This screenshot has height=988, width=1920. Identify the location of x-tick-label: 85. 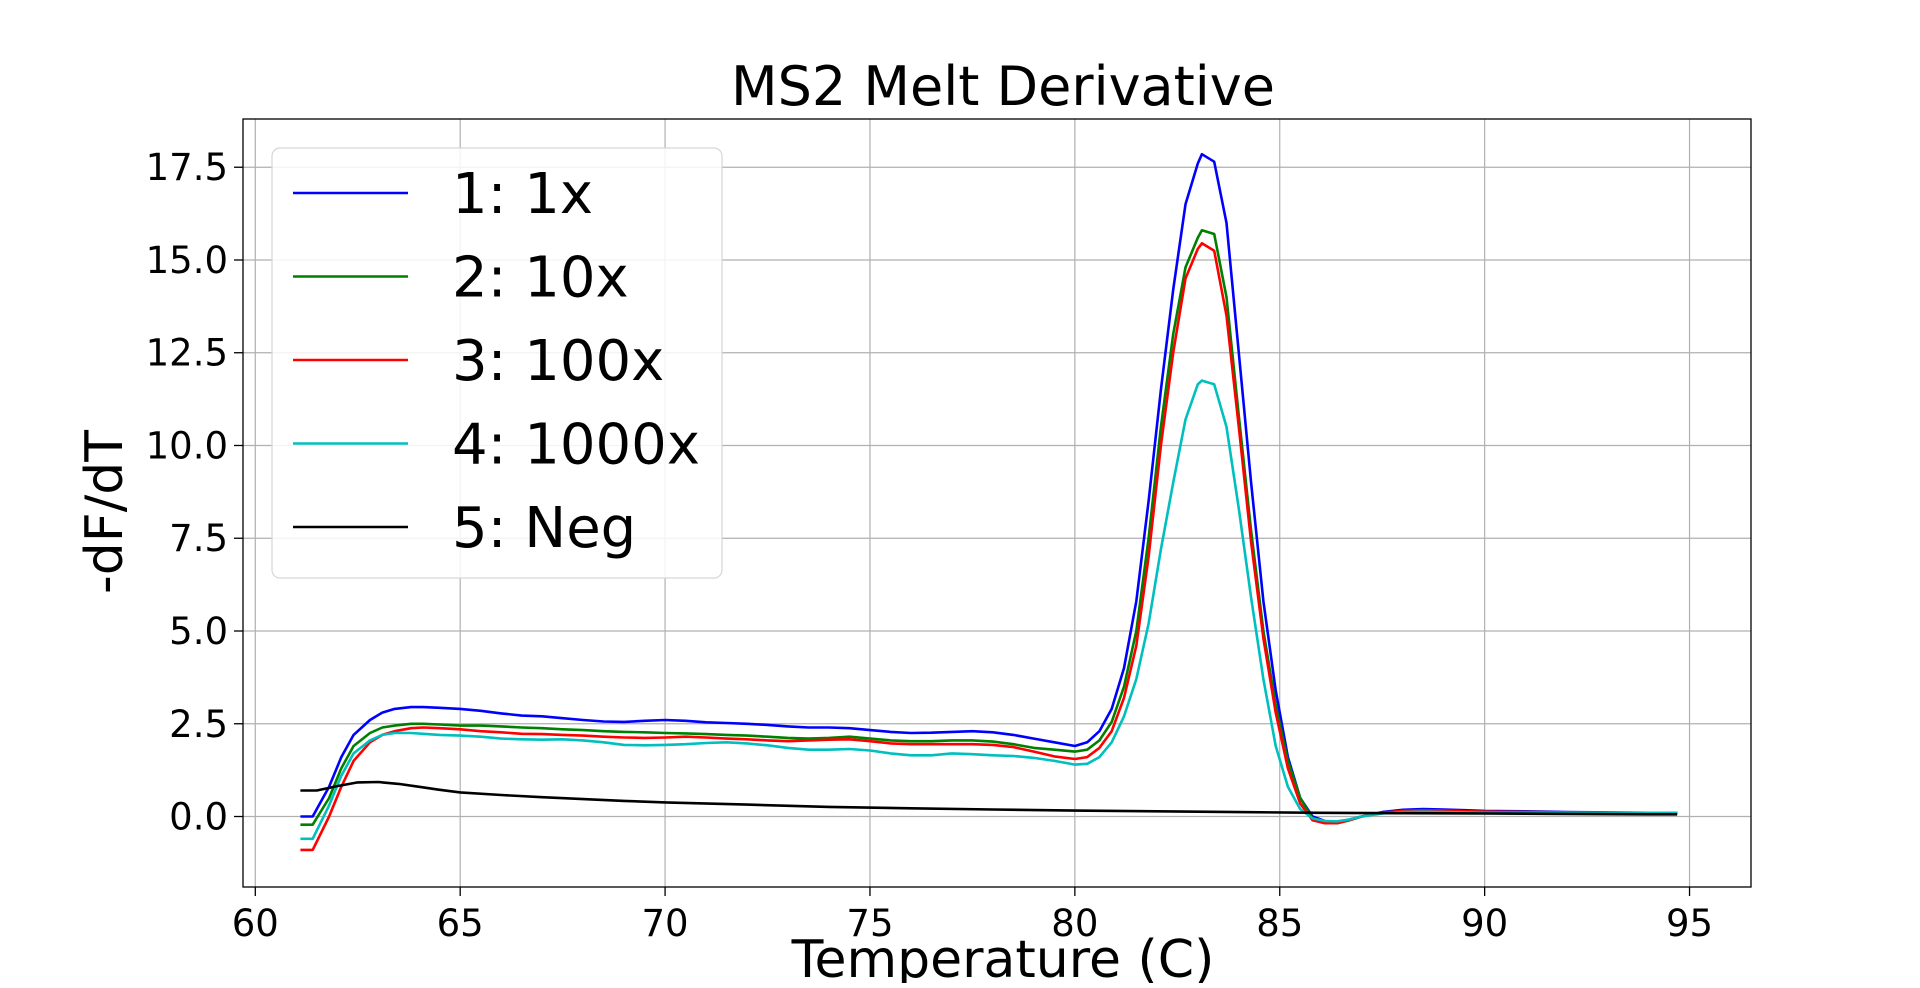
(1279, 923).